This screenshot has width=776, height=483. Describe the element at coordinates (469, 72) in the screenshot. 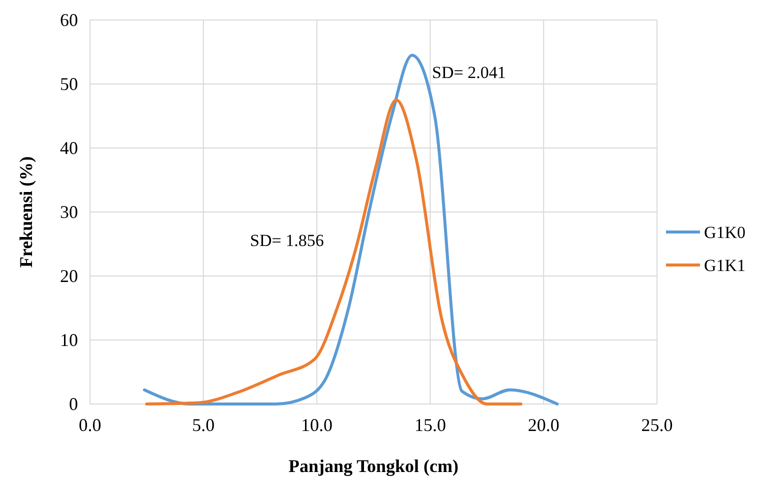

I see `annotation: SD= 2.041` at that location.